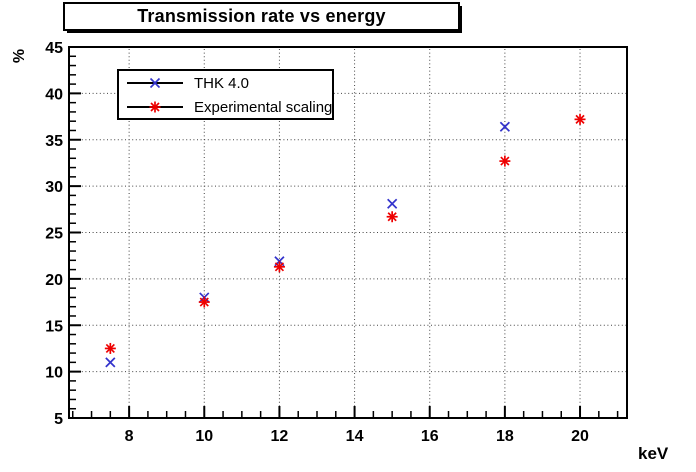 Image resolution: width=696 pixels, height=472 pixels. I want to click on x-tick-label: 14, so click(355, 436).